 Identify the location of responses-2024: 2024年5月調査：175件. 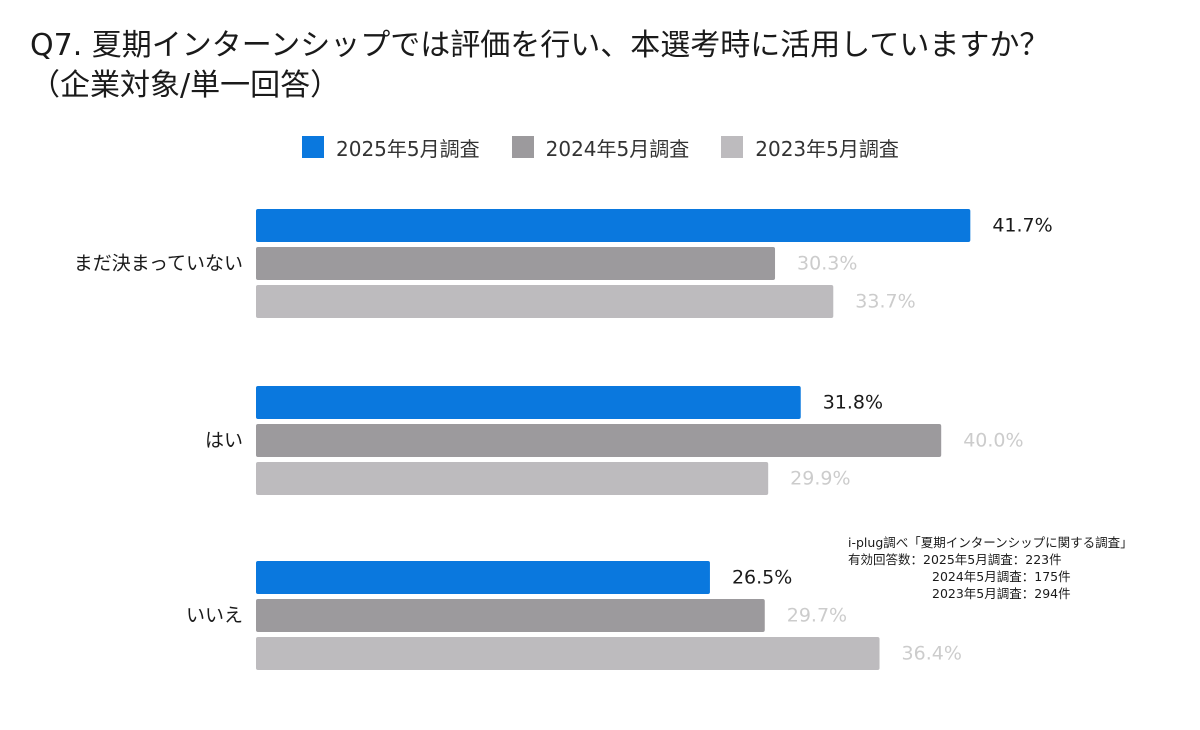
(1001, 576).